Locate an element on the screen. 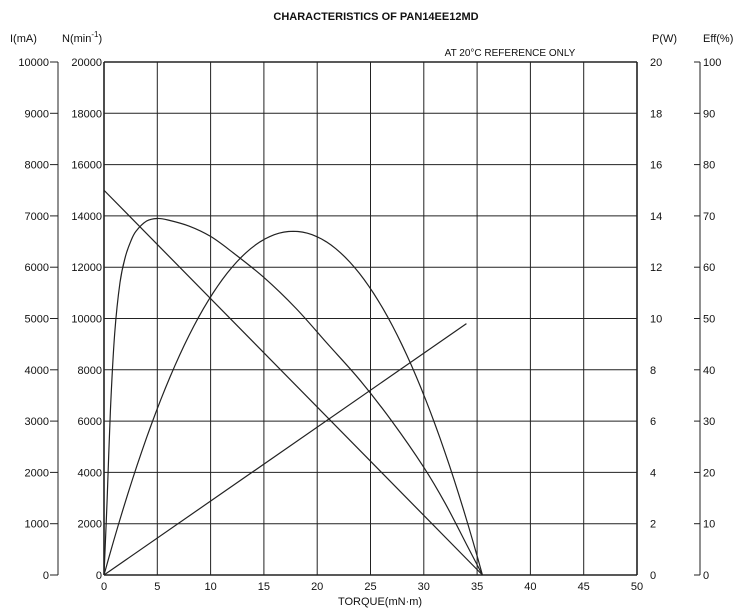 The image size is (743, 609). efficiency-tick-label: 100 is located at coordinates (712, 63).